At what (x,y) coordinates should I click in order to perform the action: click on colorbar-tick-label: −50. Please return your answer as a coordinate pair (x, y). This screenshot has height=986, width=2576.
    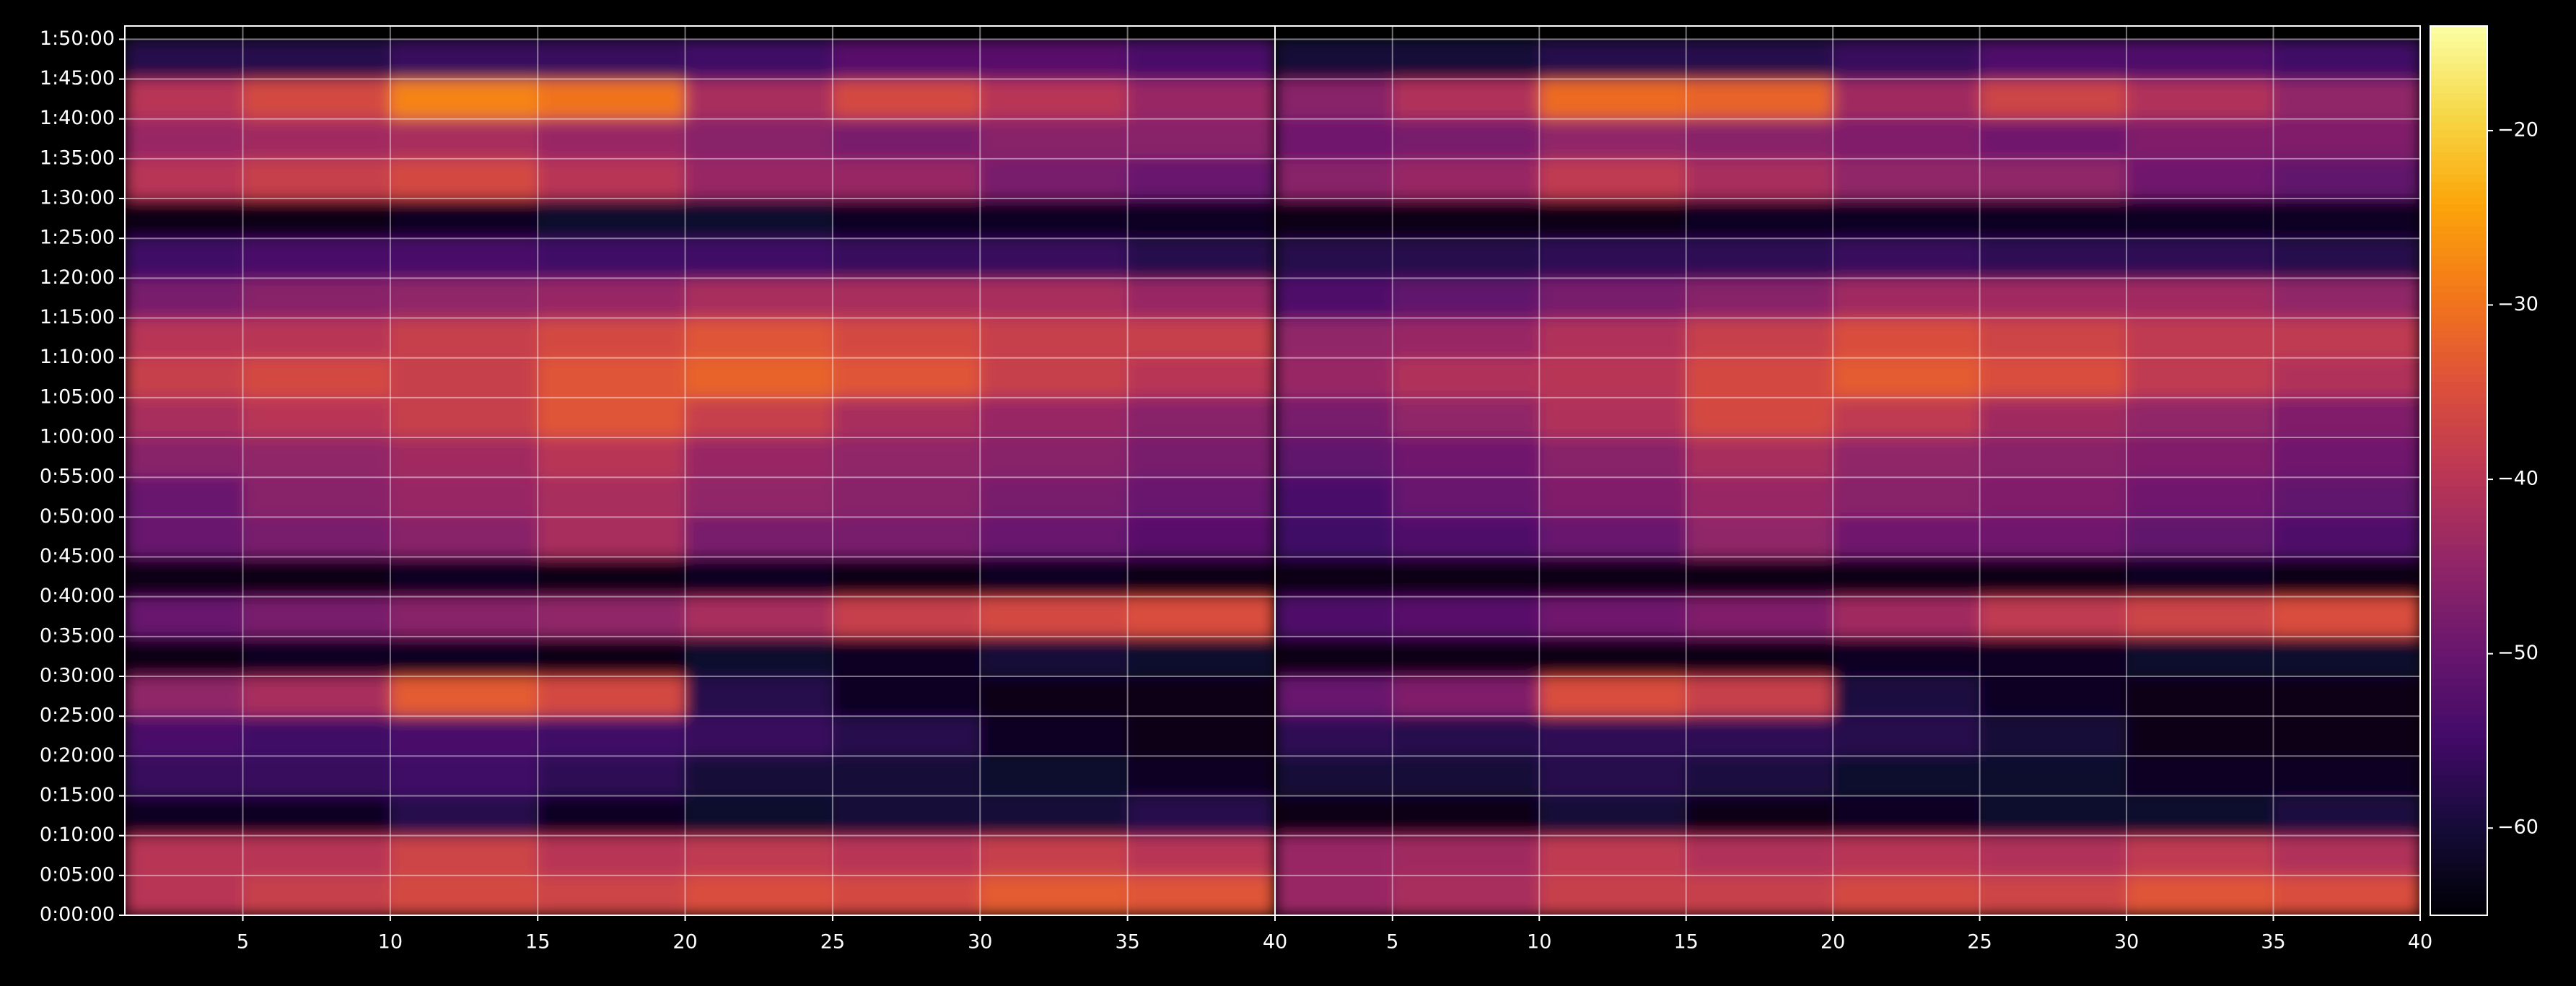
    Looking at the image, I should click on (2517, 653).